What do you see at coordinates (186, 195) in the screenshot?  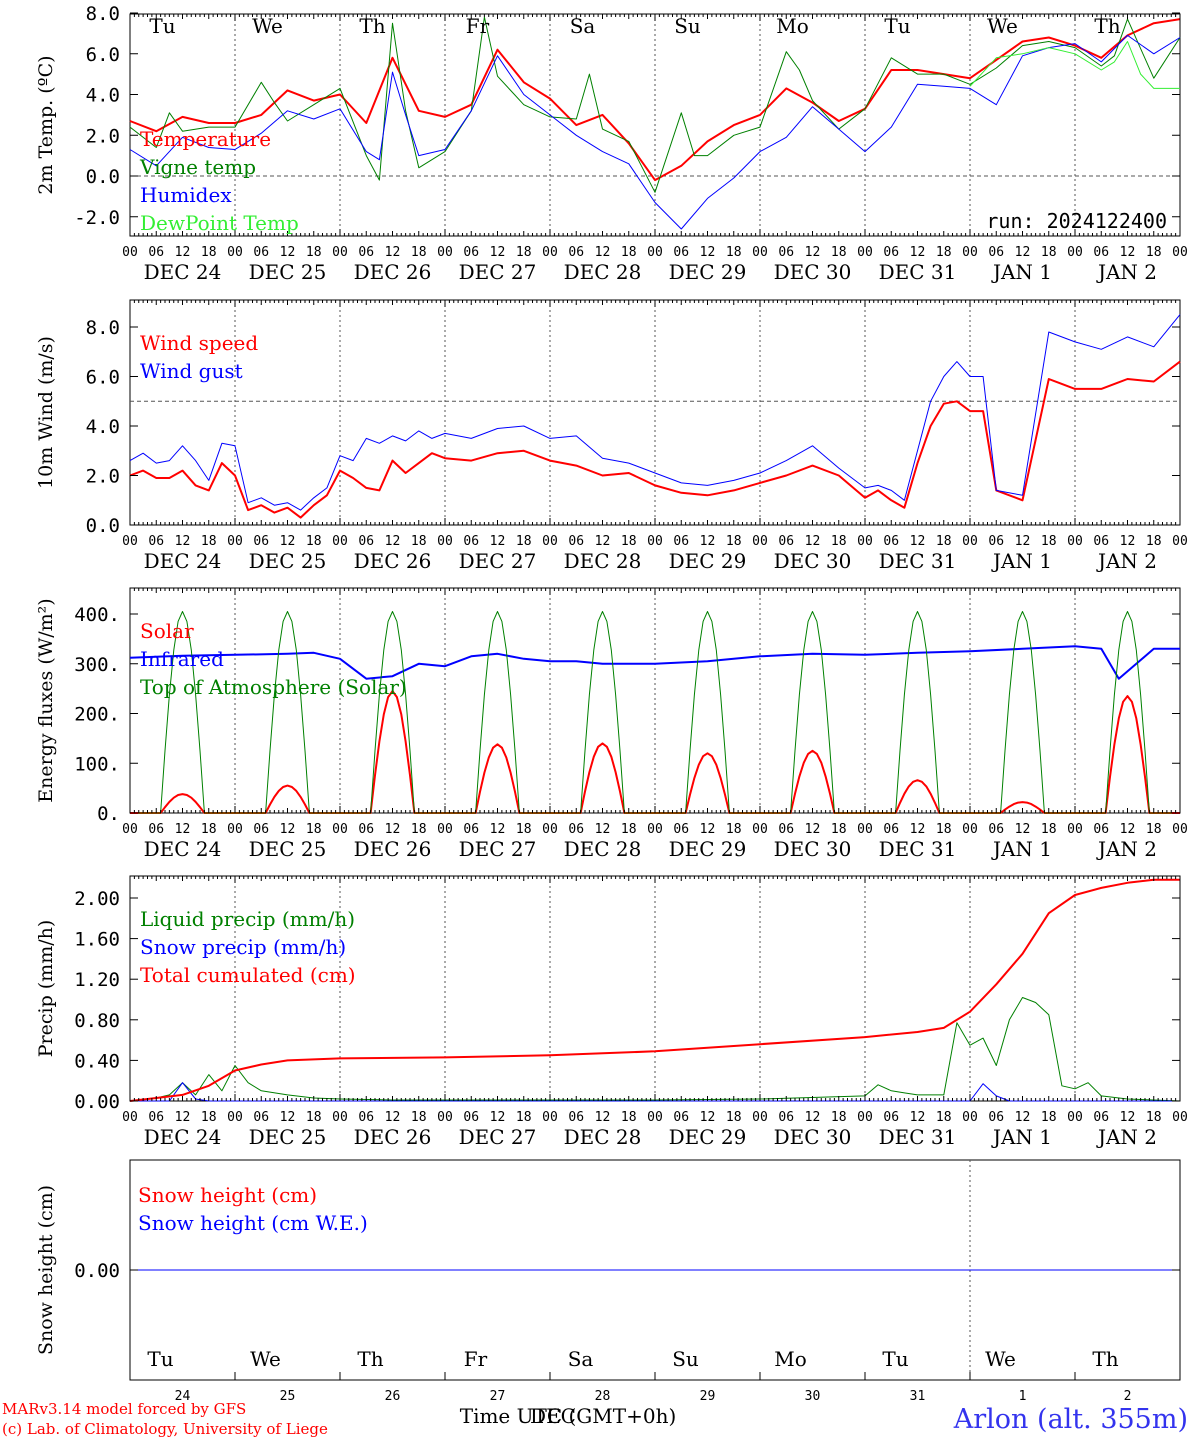 I see `legend-entry: Humidex` at bounding box center [186, 195].